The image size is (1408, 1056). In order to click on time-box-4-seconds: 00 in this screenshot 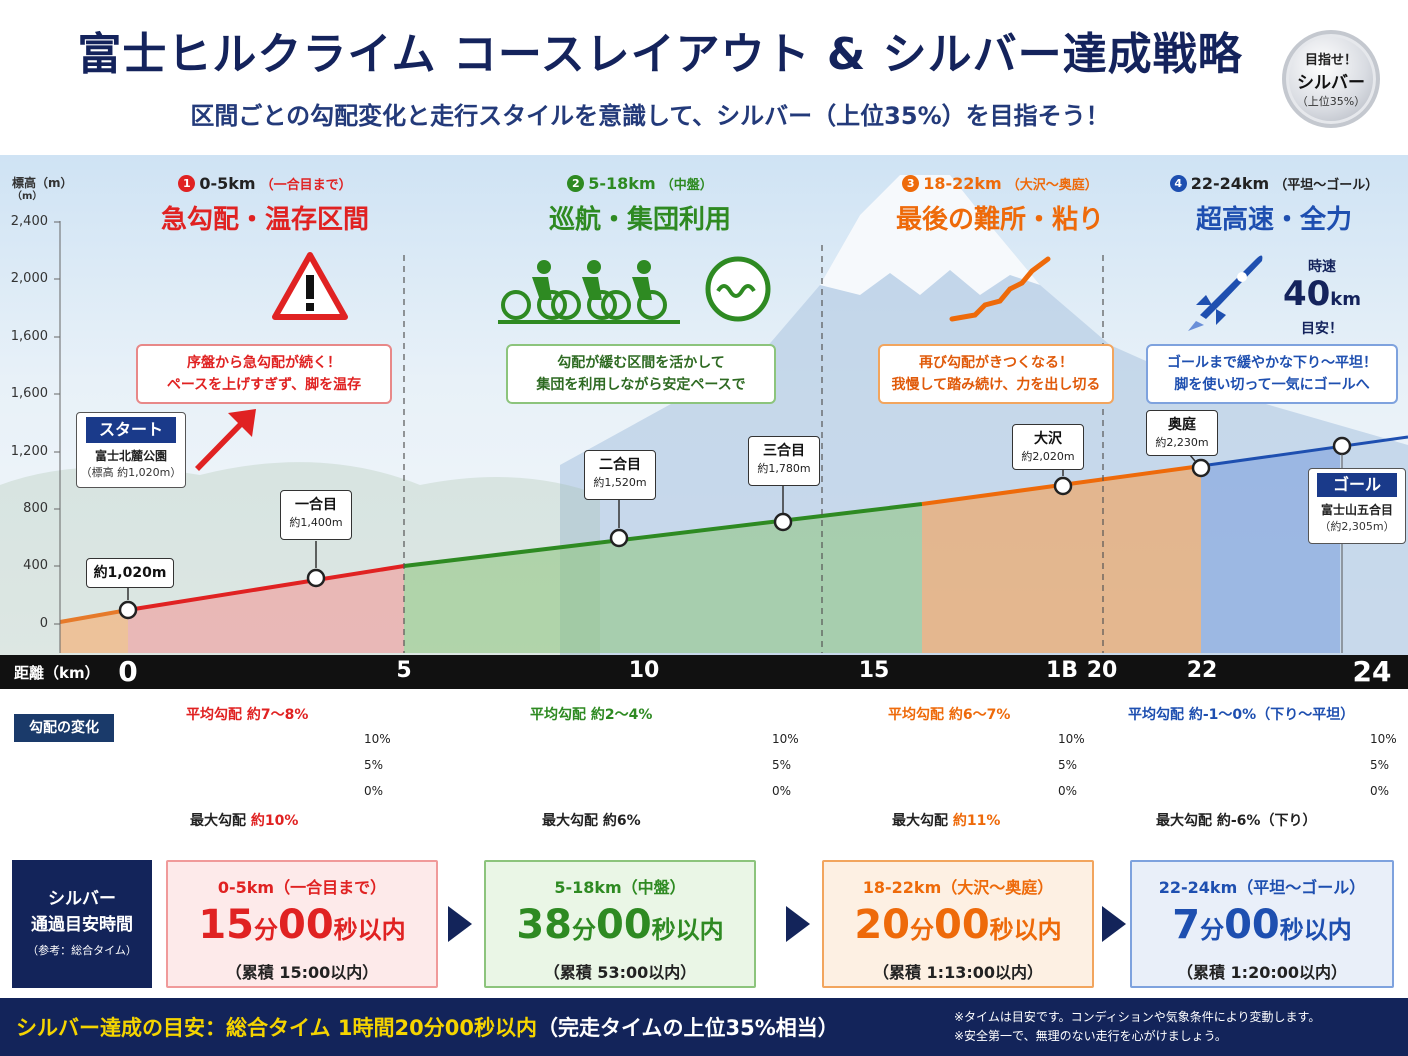, I will do `click(1252, 925)`.